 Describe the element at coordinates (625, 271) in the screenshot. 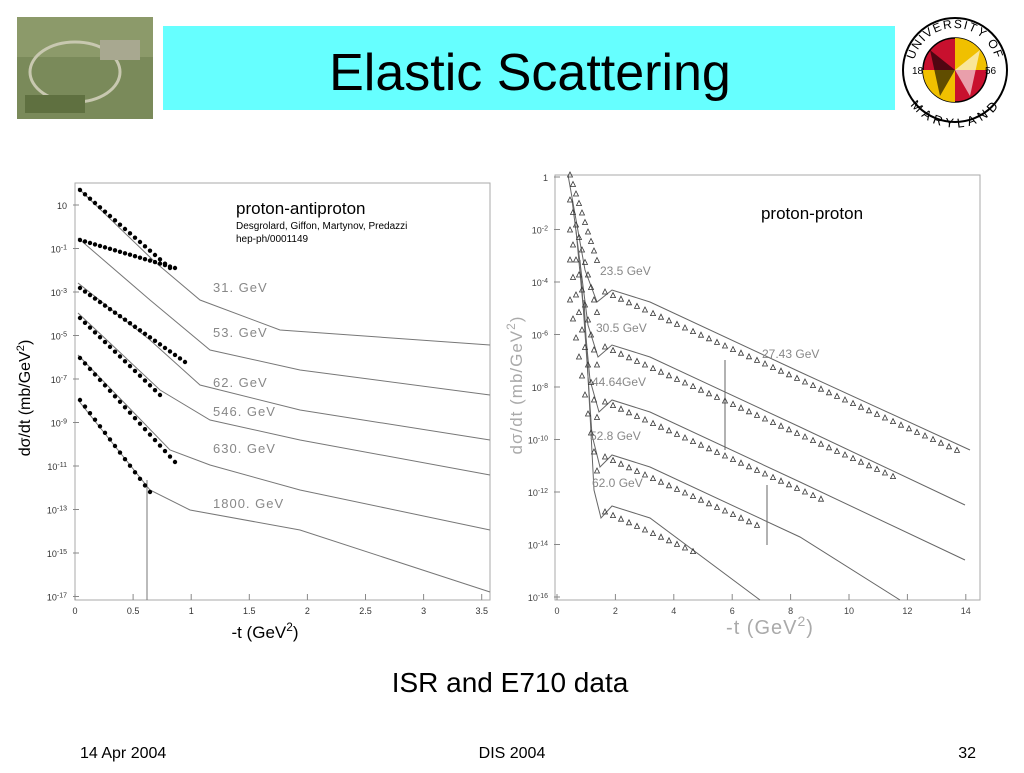

I see `curve-label: 23.5 GeV` at that location.